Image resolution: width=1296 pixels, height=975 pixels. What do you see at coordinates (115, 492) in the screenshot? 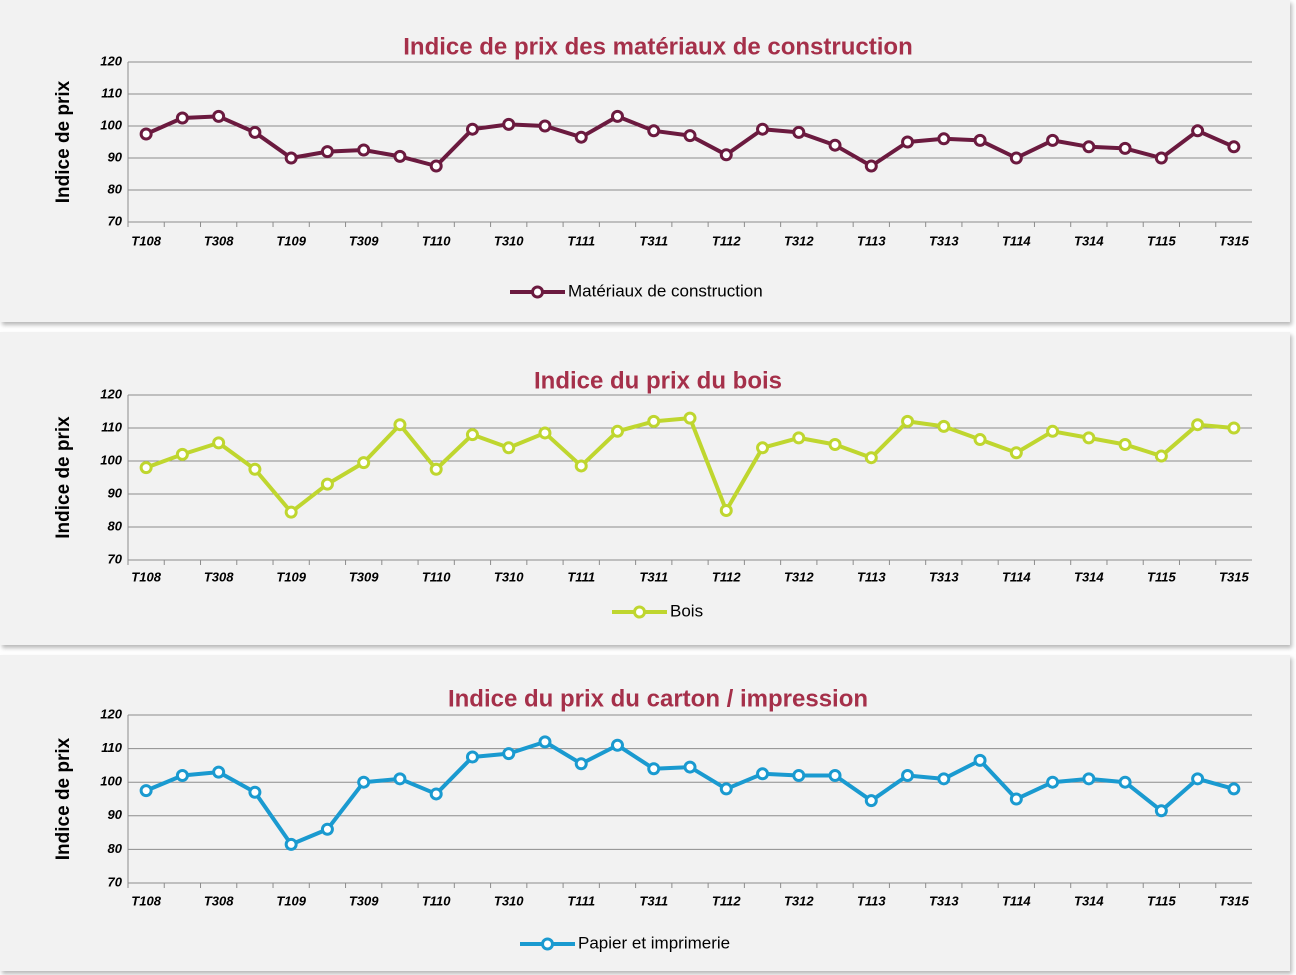
I see `y-tick-label: 90` at bounding box center [115, 492].